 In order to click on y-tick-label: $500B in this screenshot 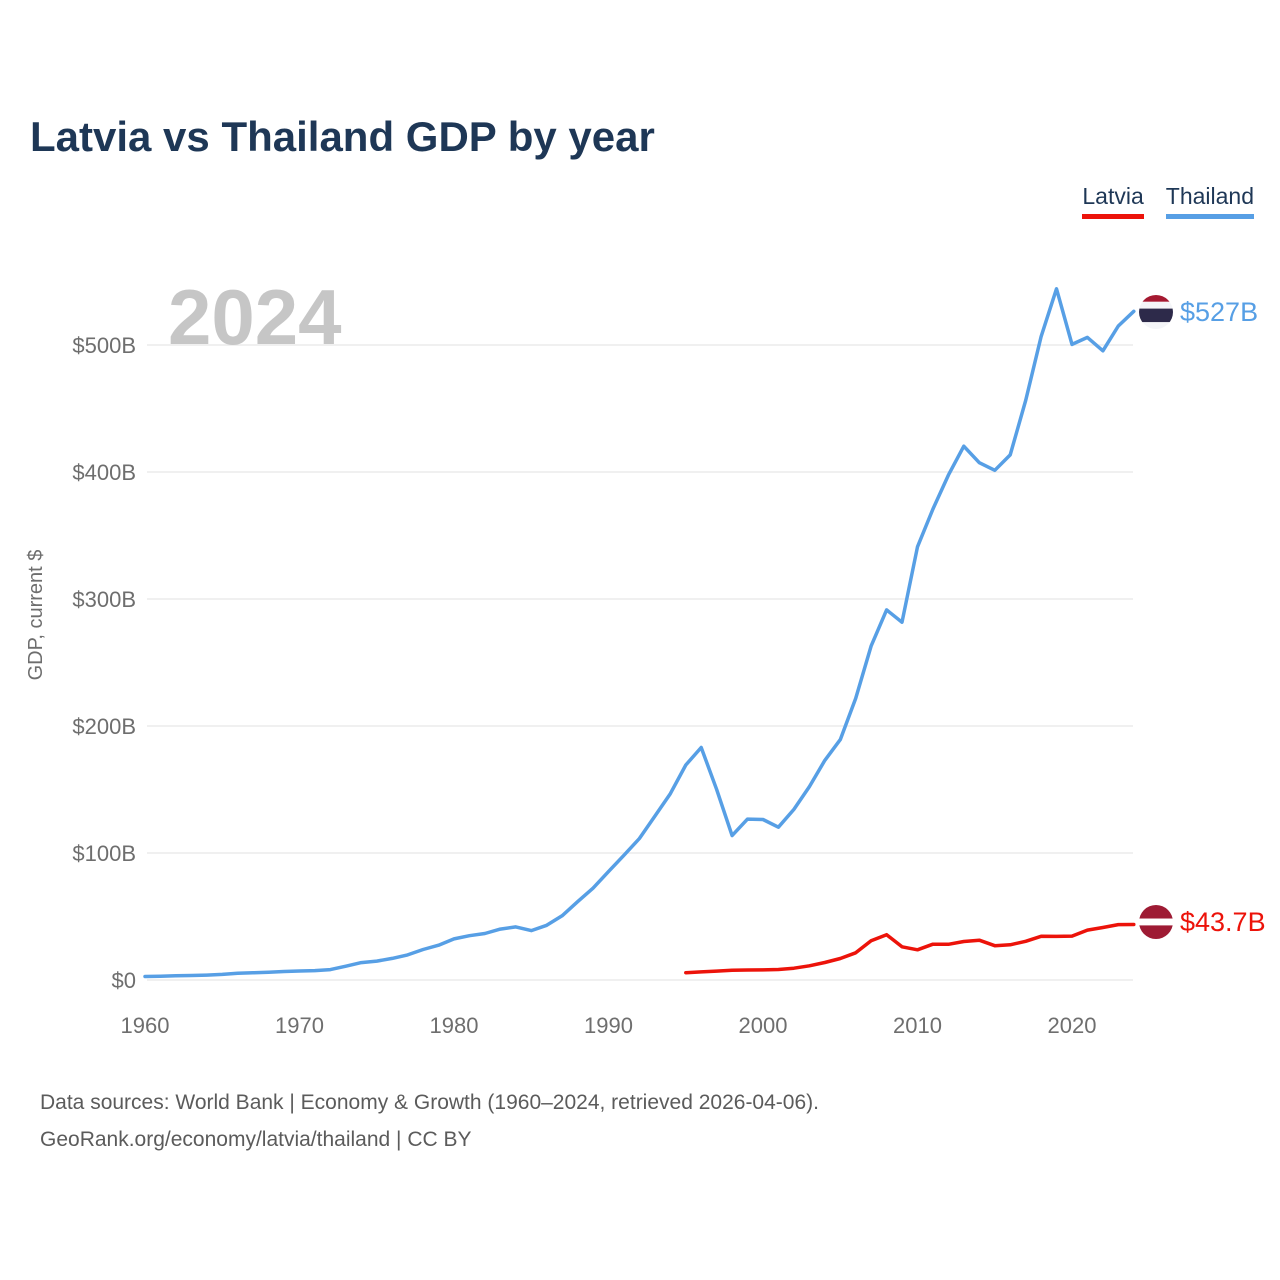, I will do `click(104, 345)`.